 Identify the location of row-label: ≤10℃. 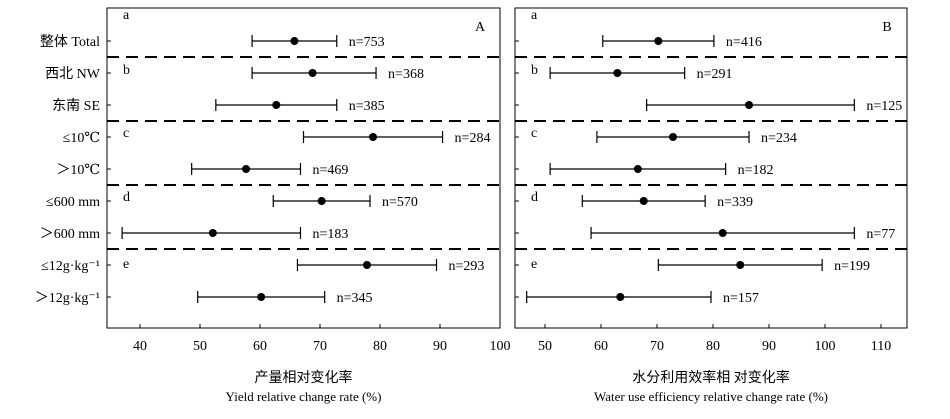
(81, 138).